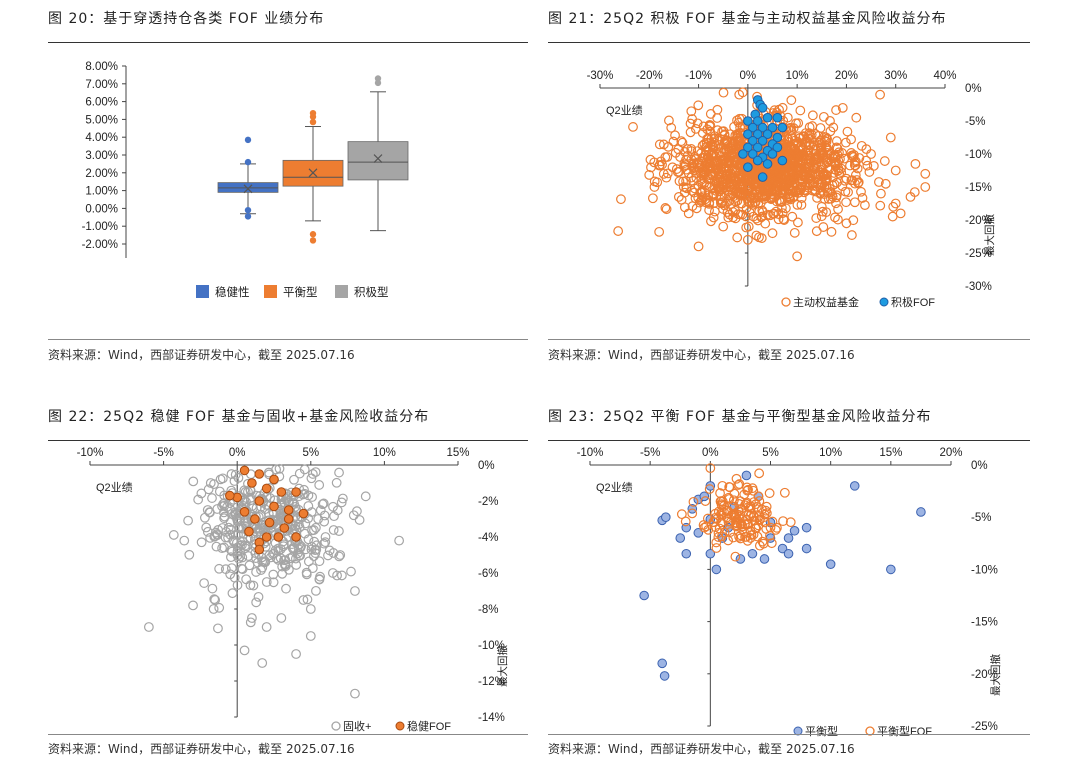  Describe the element at coordinates (488, 502) in the screenshot. I see `y-tick-label: -2%` at that location.